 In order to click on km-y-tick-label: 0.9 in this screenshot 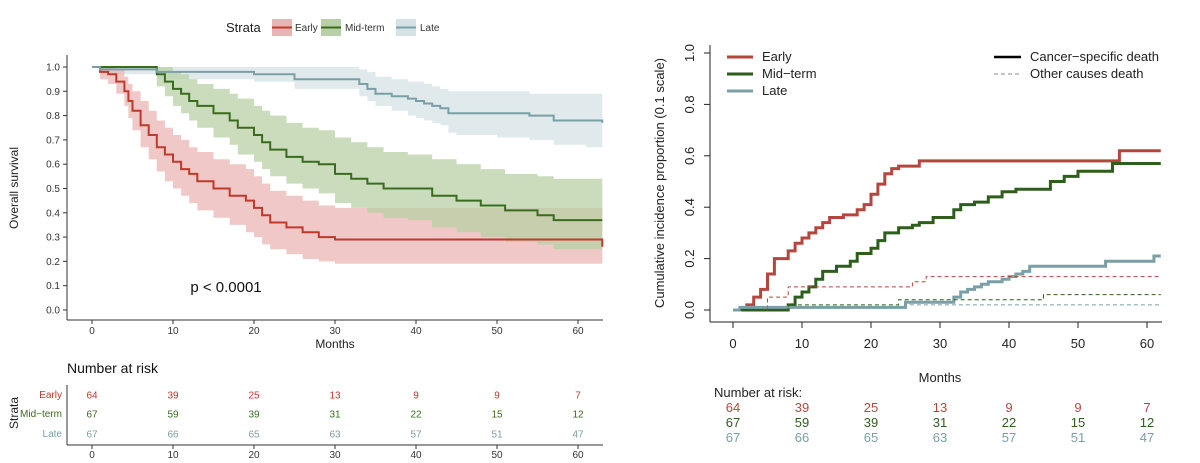, I will do `click(53, 92)`.